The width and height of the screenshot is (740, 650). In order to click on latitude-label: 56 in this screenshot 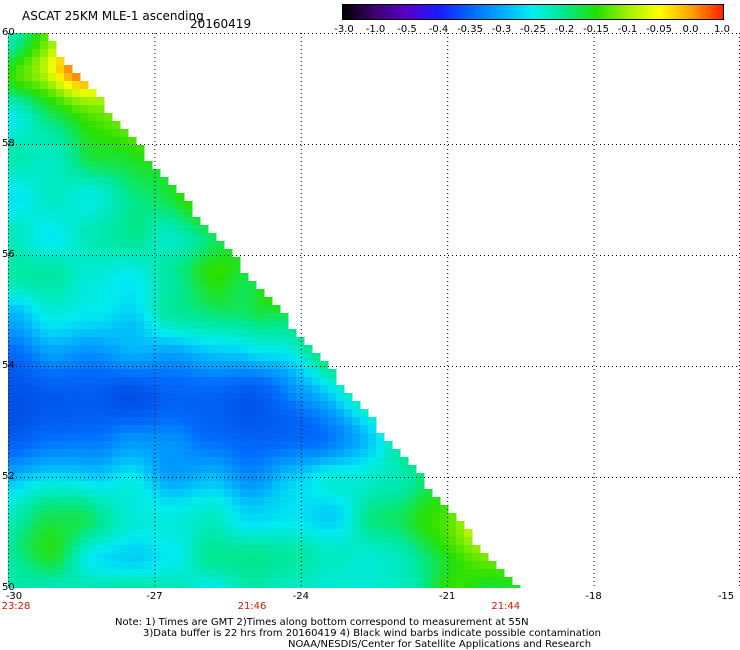, I will do `click(8, 254)`.